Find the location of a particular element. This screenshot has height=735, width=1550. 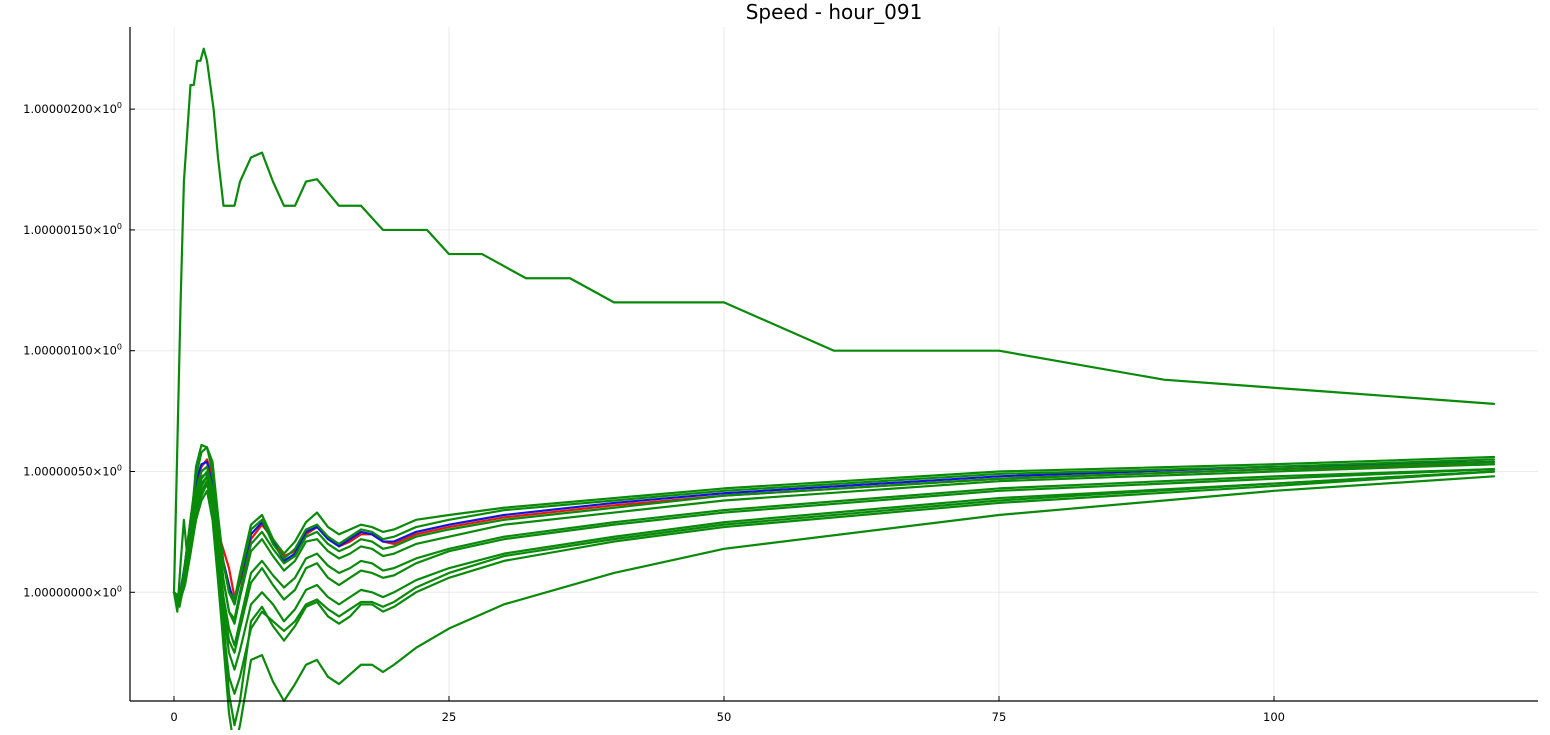

y-tick-label: 1.00000100×100 is located at coordinates (72, 350).